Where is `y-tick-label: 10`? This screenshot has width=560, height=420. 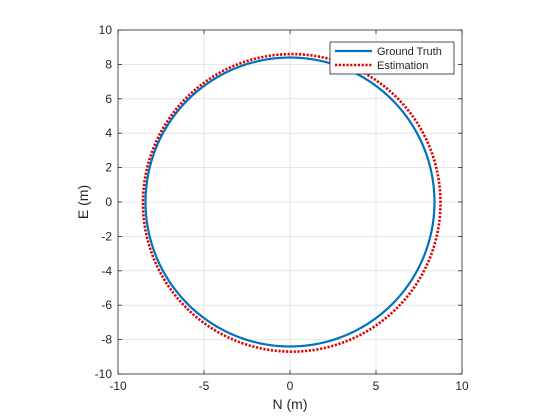 y-tick-label: 10 is located at coordinates (106, 30).